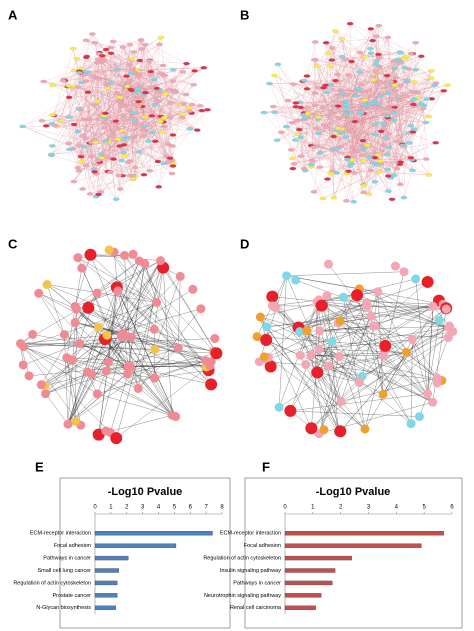  Describe the element at coordinates (285, 508) in the screenshot. I see `x-tick-label: 0` at that location.